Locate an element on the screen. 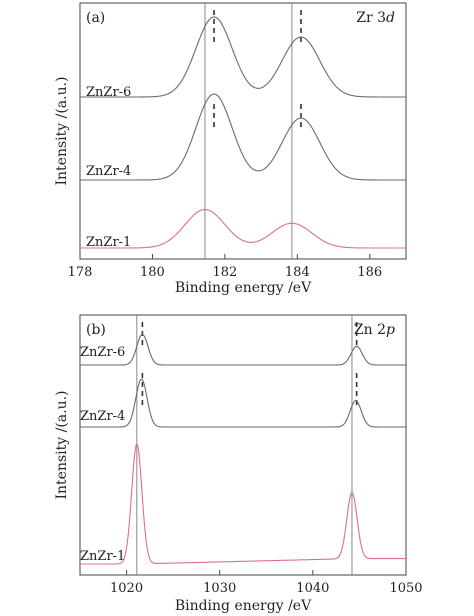 This screenshot has height=616, width=474. panel-a-marker-lines is located at coordinates (257, 69).